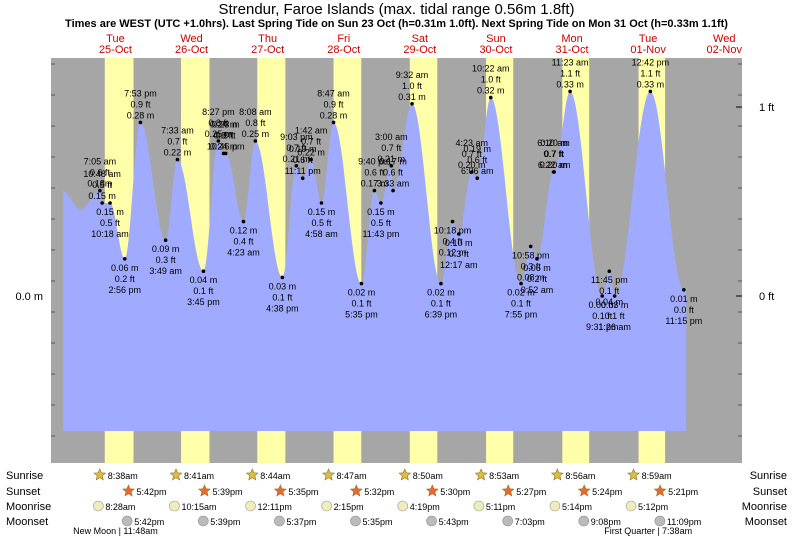 The height and width of the screenshot is (539, 793). I want to click on moonset-time: 7:03pm, so click(530, 522).